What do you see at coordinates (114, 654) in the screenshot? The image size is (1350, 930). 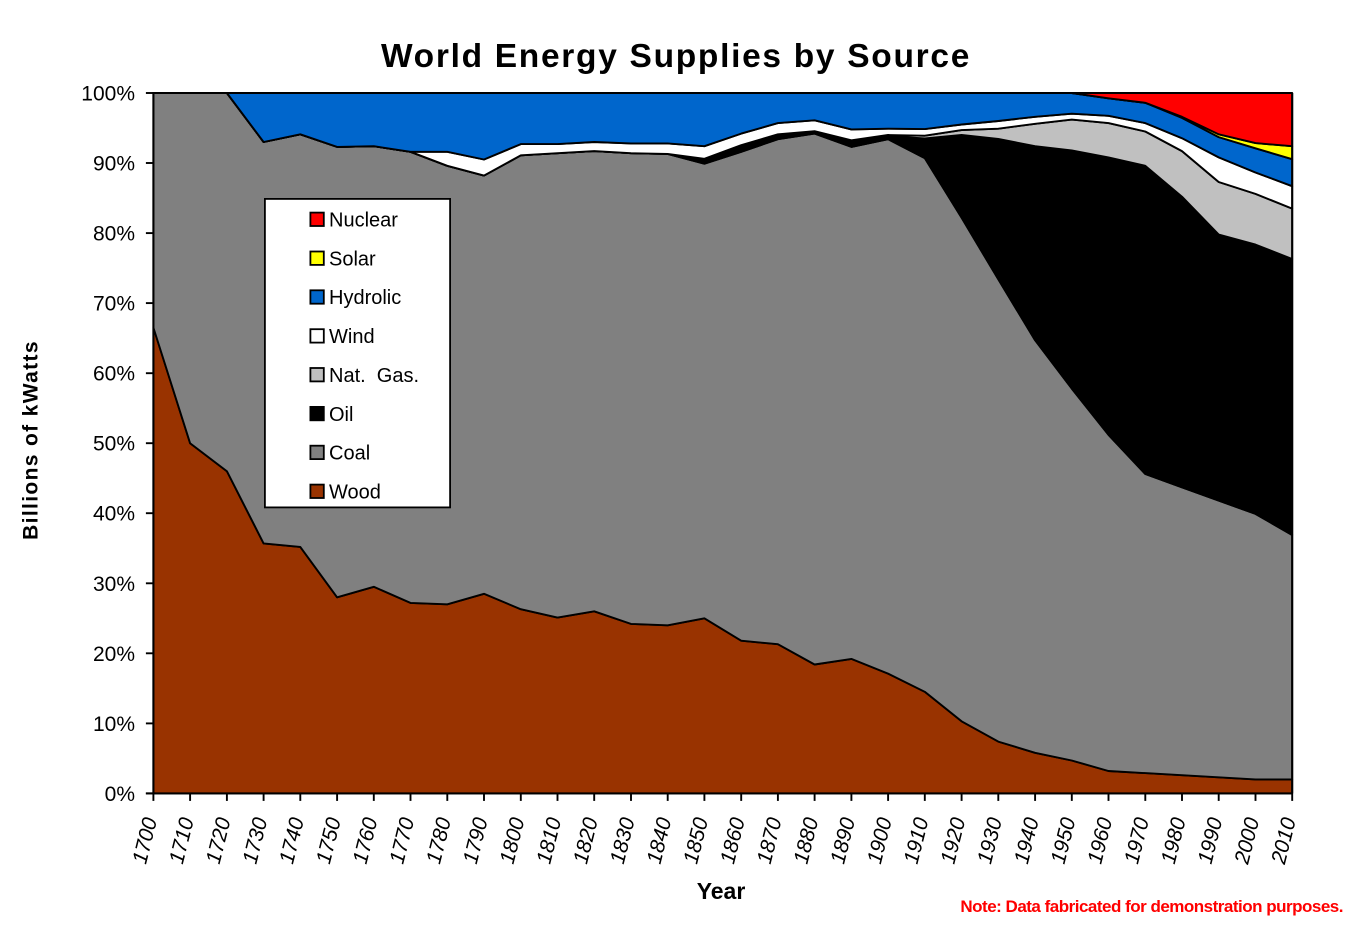 I see `svg-text: 20%` at bounding box center [114, 654].